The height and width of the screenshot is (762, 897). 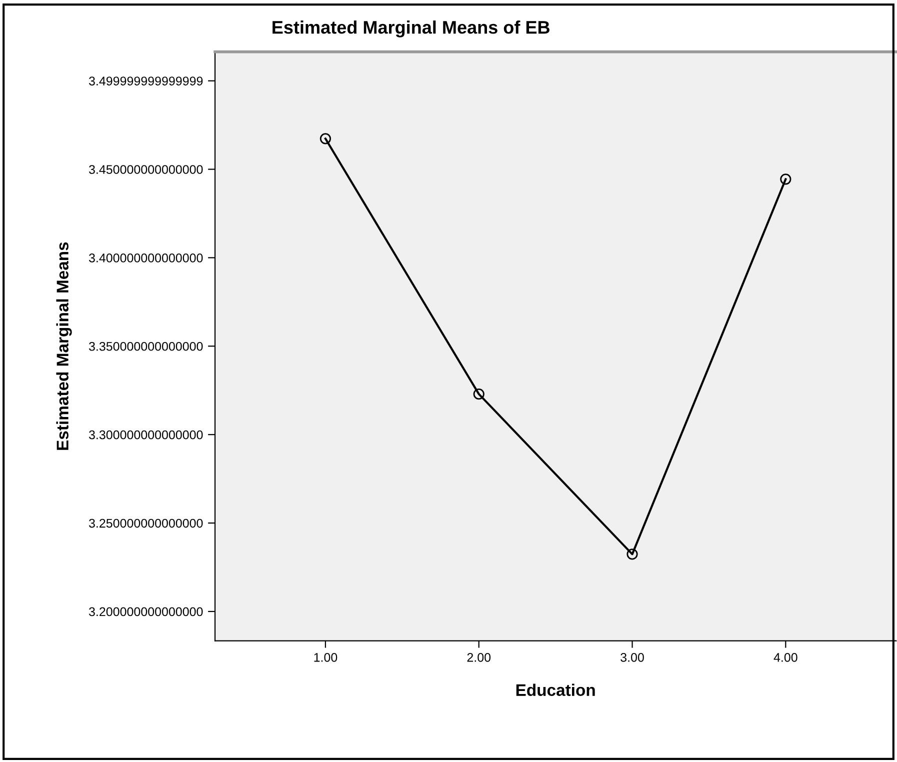 I want to click on y-tick-label: 3.400000000000000, so click(x=145, y=258).